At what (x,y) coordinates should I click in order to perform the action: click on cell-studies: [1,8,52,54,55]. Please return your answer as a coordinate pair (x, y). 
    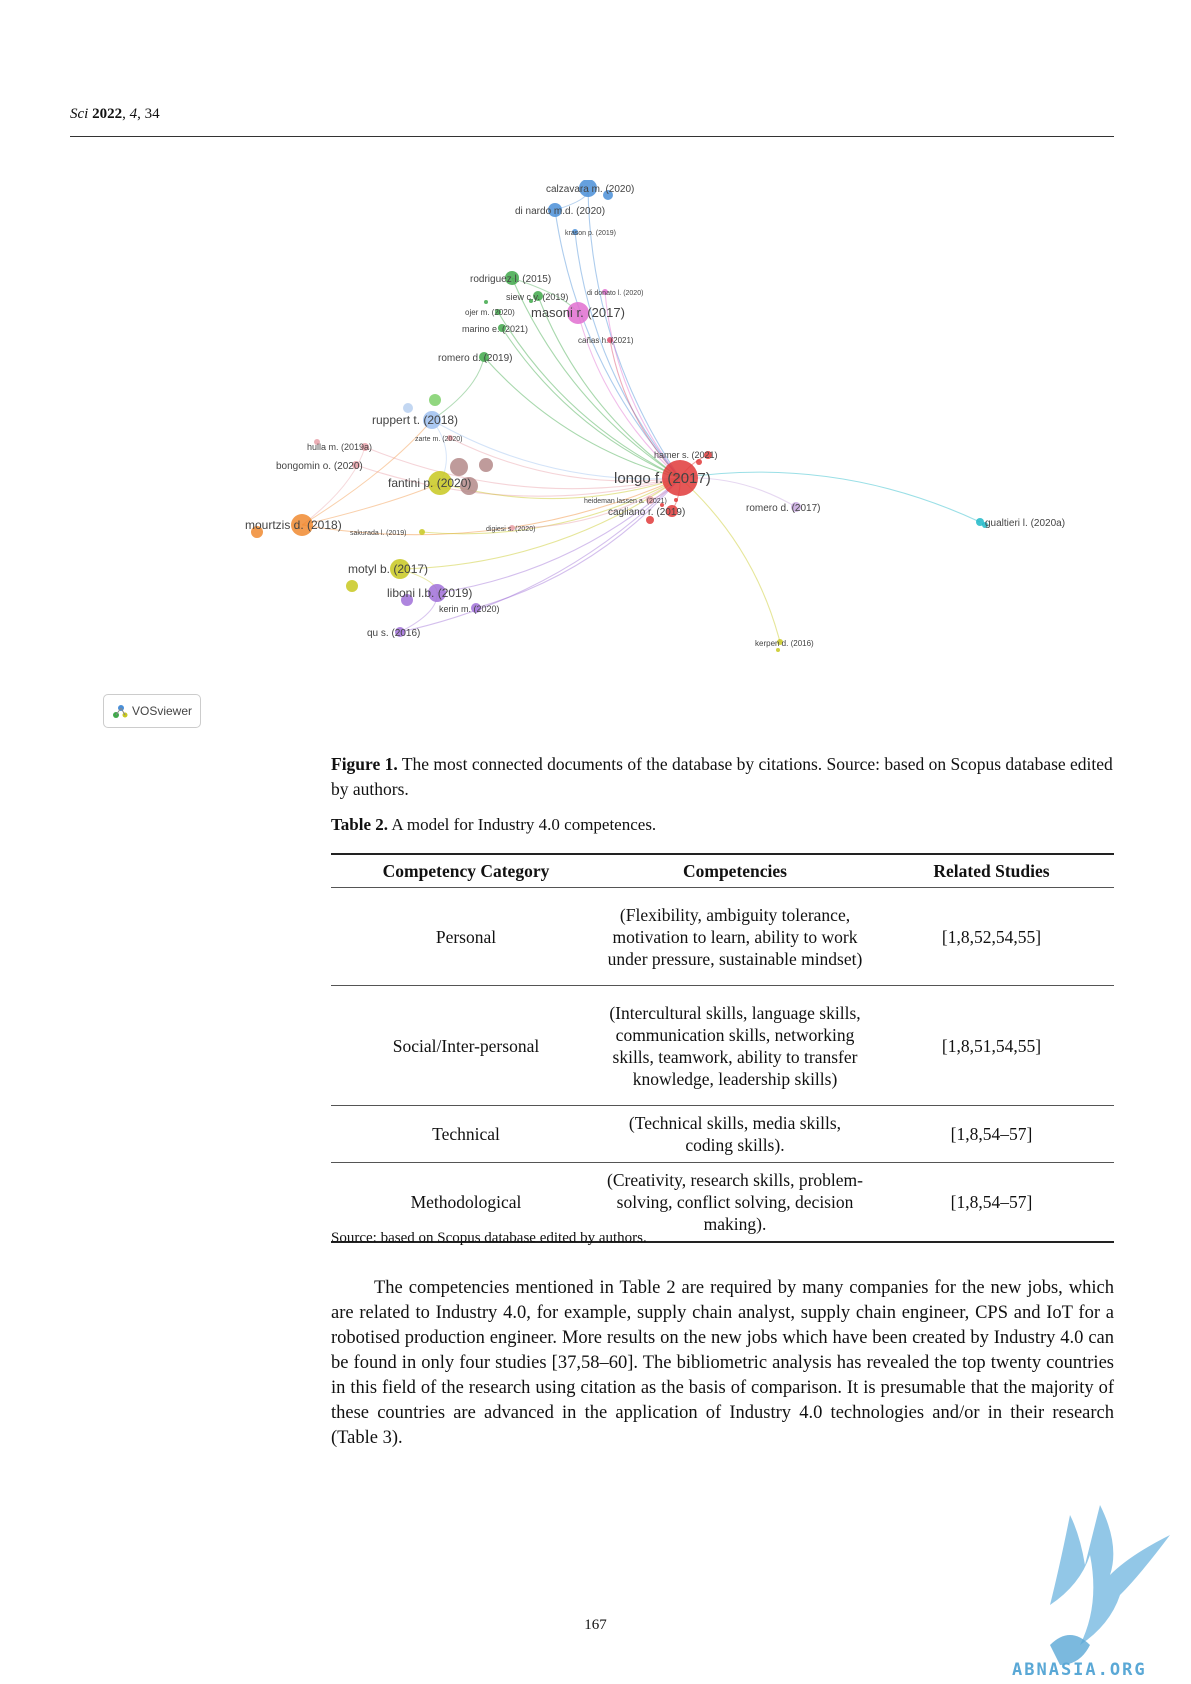
    Looking at the image, I should click on (991, 936).